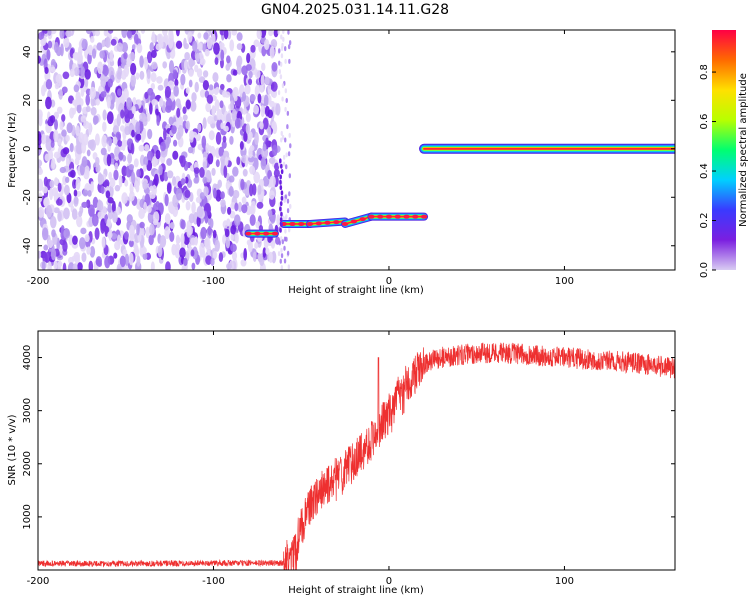  I want to click on snr-x-tick-label: 100, so click(564, 581).